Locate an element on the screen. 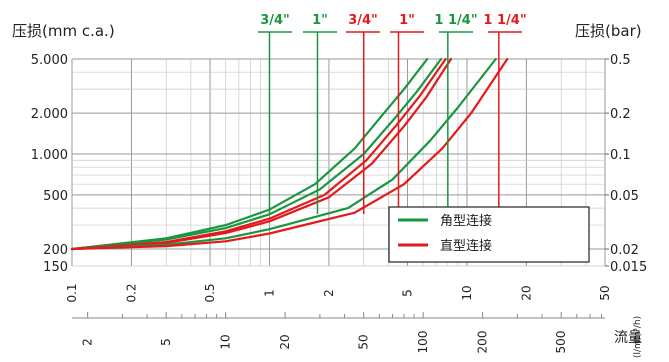 The image size is (669, 362). y-axis-label-left: 压损(mm c.a.) is located at coordinates (63, 31).